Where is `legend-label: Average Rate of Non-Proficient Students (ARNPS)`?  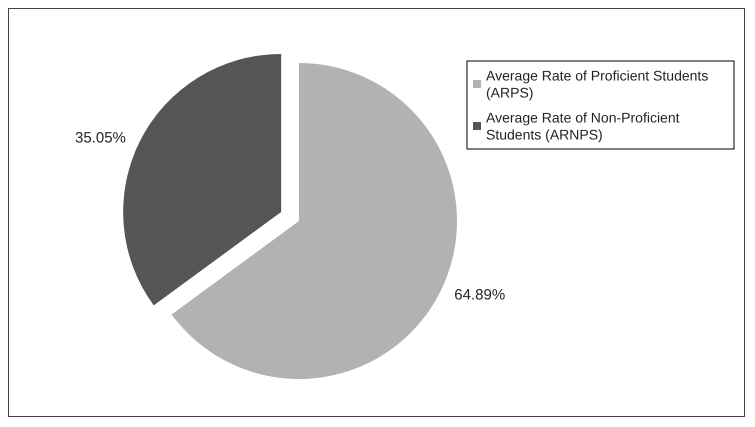 legend-label: Average Rate of Non-Proficient Students (ARNPS) is located at coordinates (585, 126).